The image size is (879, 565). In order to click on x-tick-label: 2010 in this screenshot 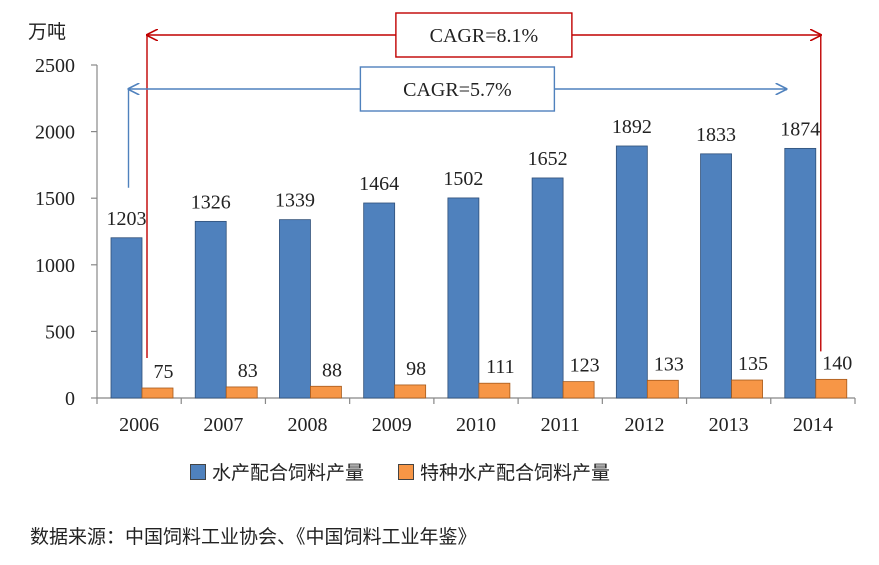, I will do `click(476, 425)`.